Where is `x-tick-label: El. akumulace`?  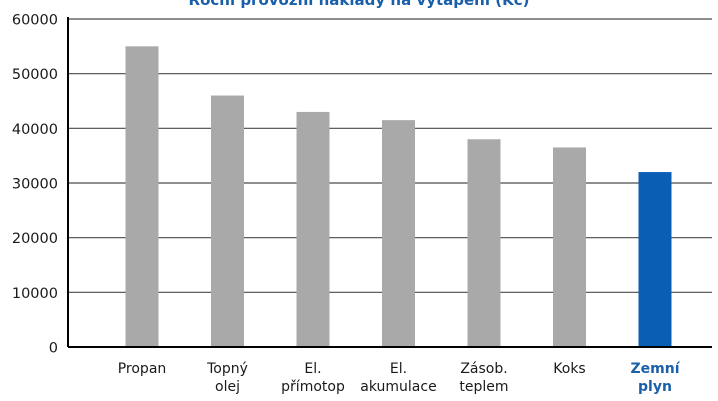 x-tick-label: El. akumulace is located at coordinates (398, 378).